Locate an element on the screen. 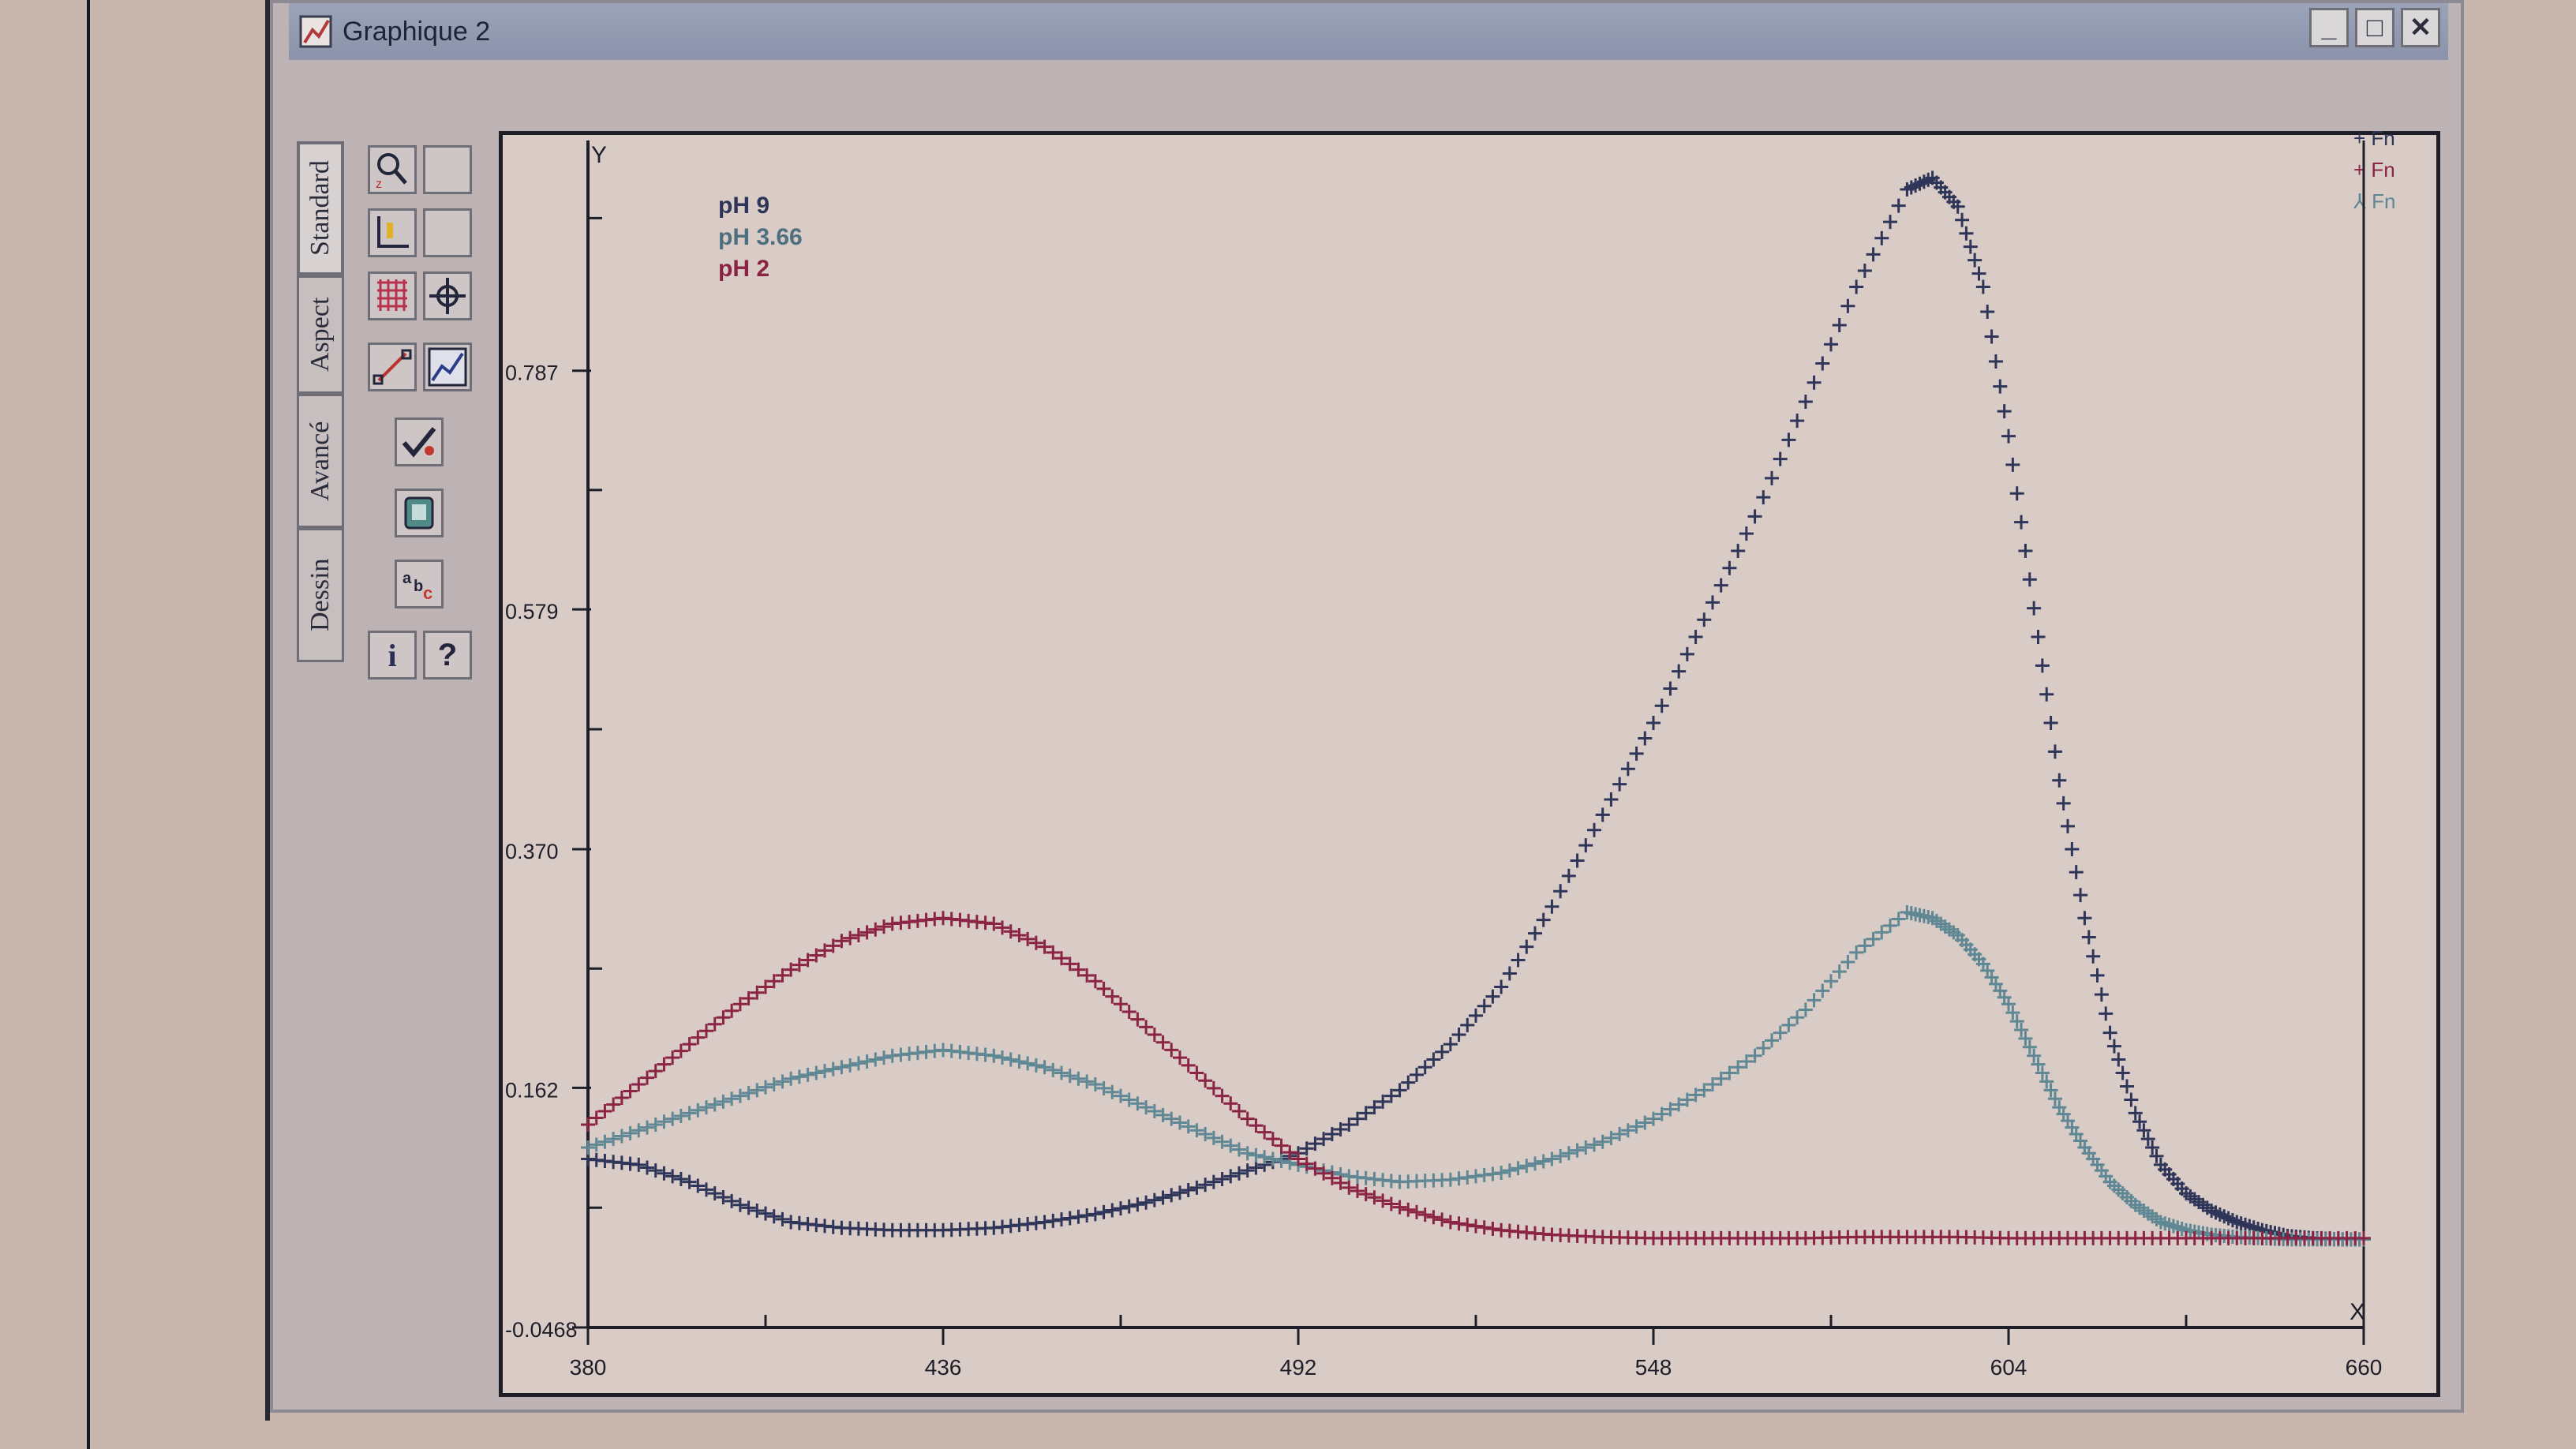 This screenshot has height=1449, width=2576. close-icon: ✕ is located at coordinates (2420, 28).